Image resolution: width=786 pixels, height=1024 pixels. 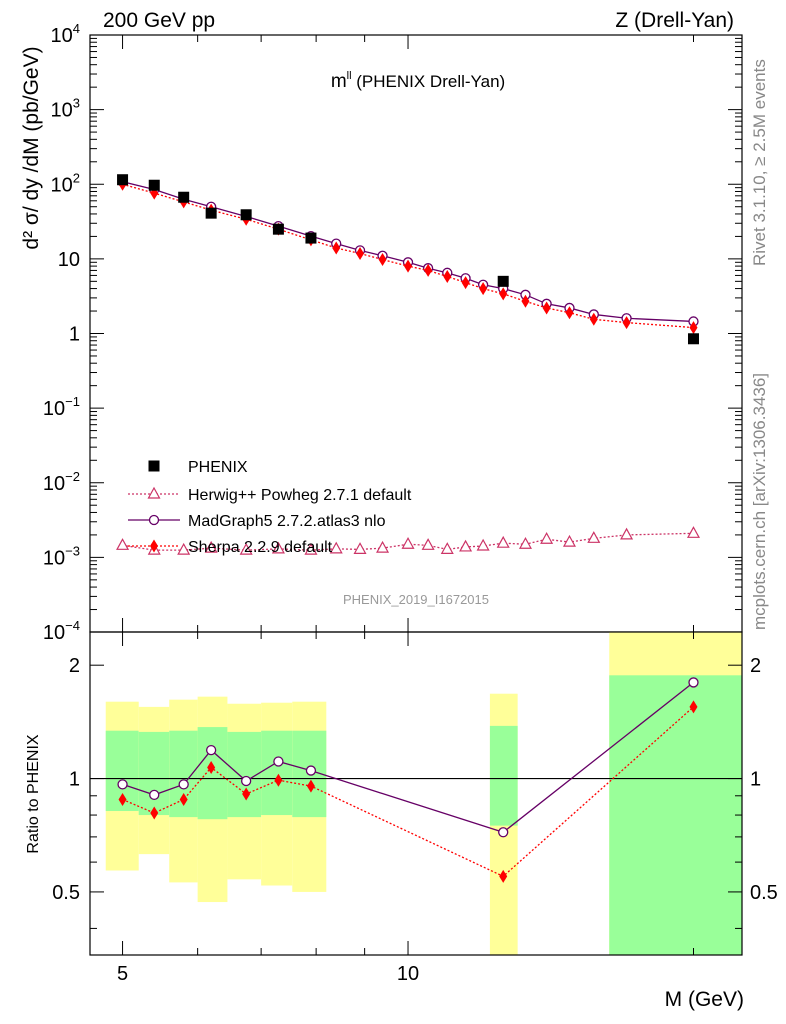 What do you see at coordinates (755, 780) in the screenshot?
I see `ratio-y-tick-label-right: 1` at bounding box center [755, 780].